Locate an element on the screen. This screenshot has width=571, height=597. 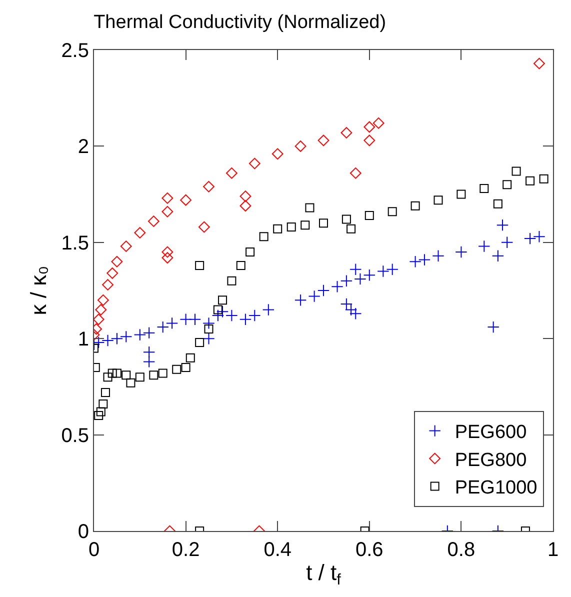
y-tick-label: 0 is located at coordinates (83, 532).